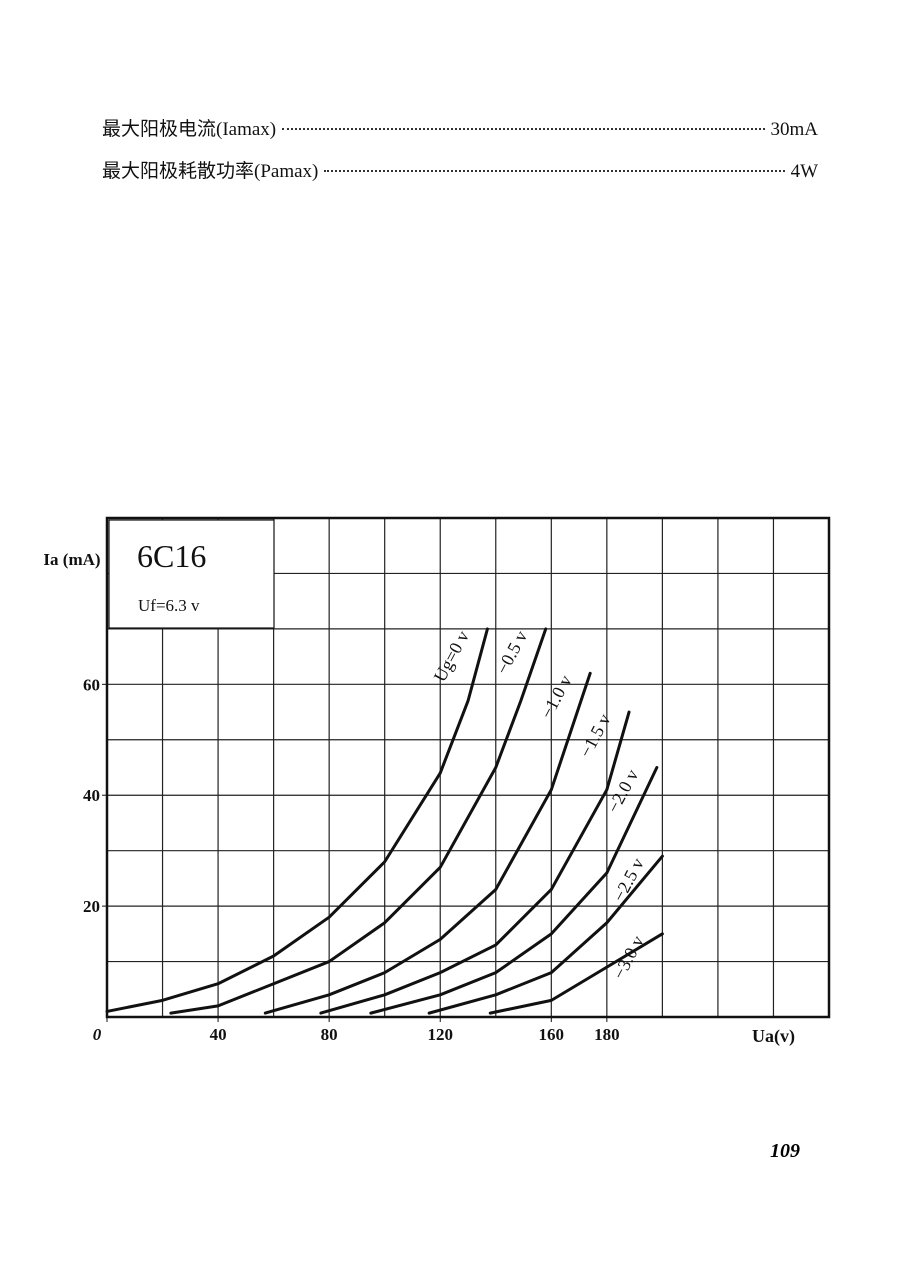 This screenshot has height=1273, width=902. I want to click on x-tick-label: 80, so click(329, 1034).